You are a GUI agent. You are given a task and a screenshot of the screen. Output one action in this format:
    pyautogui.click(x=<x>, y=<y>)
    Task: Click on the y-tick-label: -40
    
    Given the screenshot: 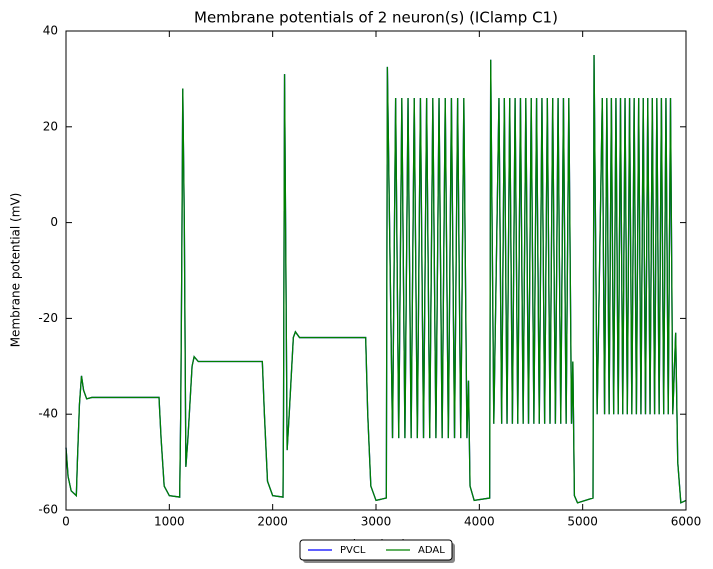 What is the action you would take?
    pyautogui.click(x=48, y=414)
    